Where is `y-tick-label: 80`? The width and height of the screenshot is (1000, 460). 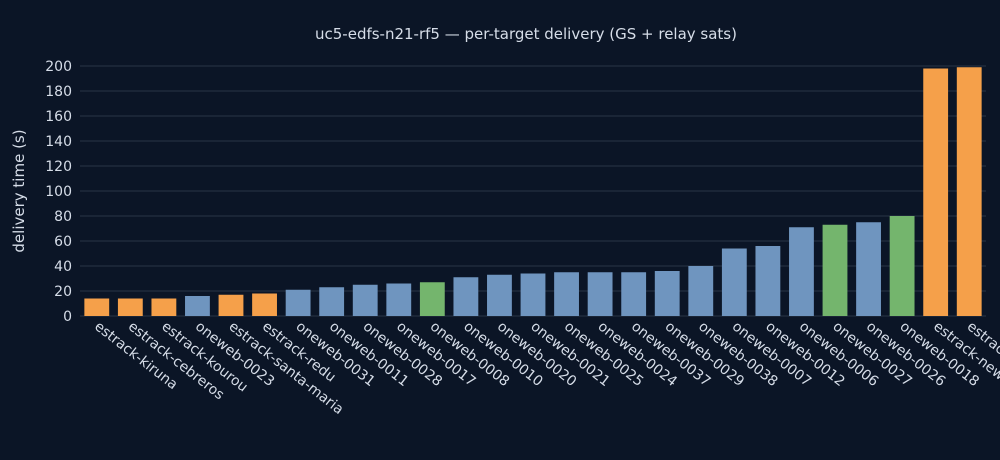 y-tick-label: 80 is located at coordinates (63, 217).